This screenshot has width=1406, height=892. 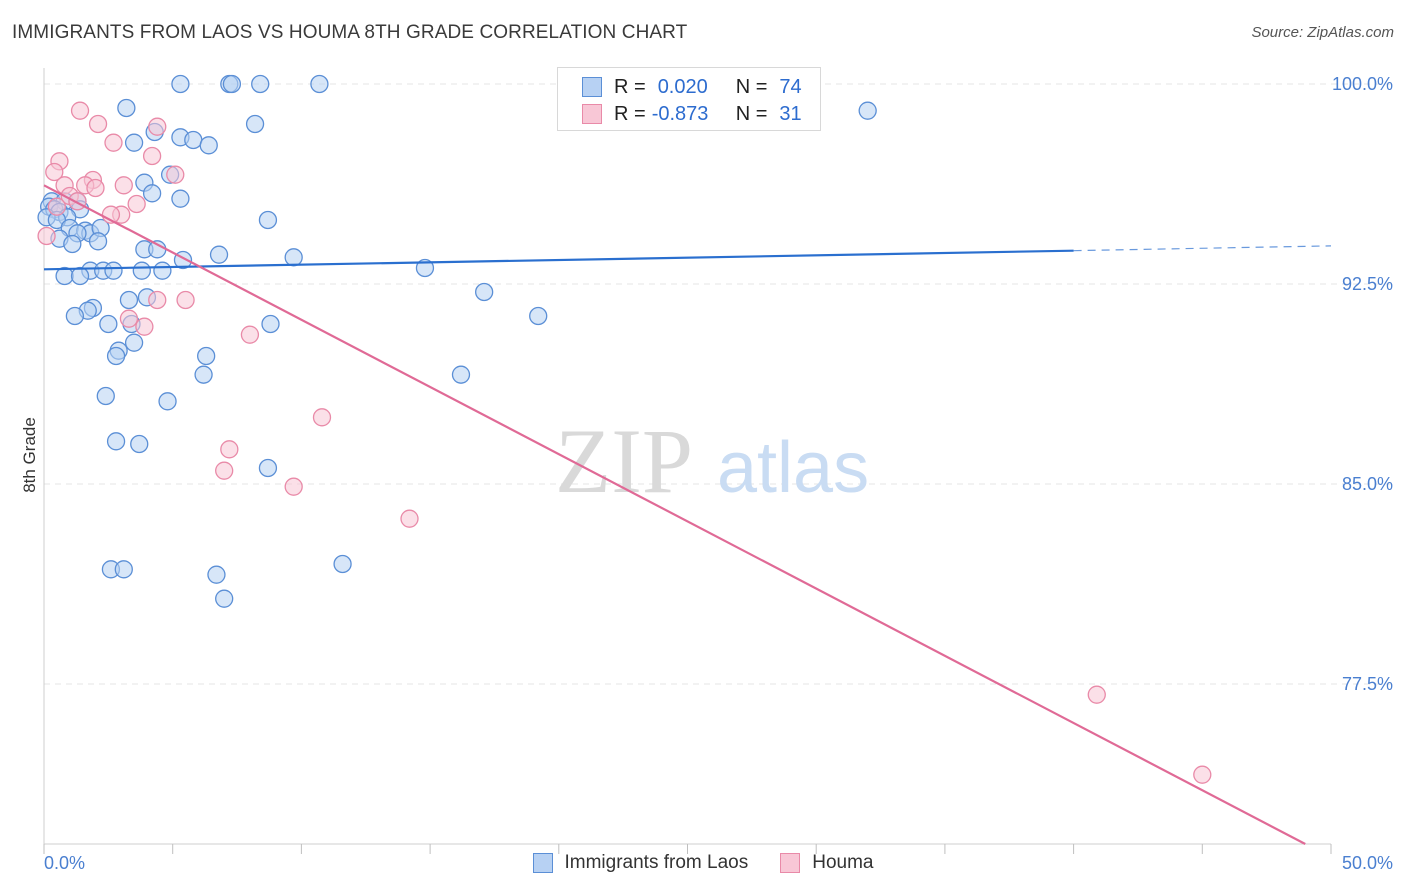 I want to click on y-tick-label: 100.0%, so click(x=1362, y=84).